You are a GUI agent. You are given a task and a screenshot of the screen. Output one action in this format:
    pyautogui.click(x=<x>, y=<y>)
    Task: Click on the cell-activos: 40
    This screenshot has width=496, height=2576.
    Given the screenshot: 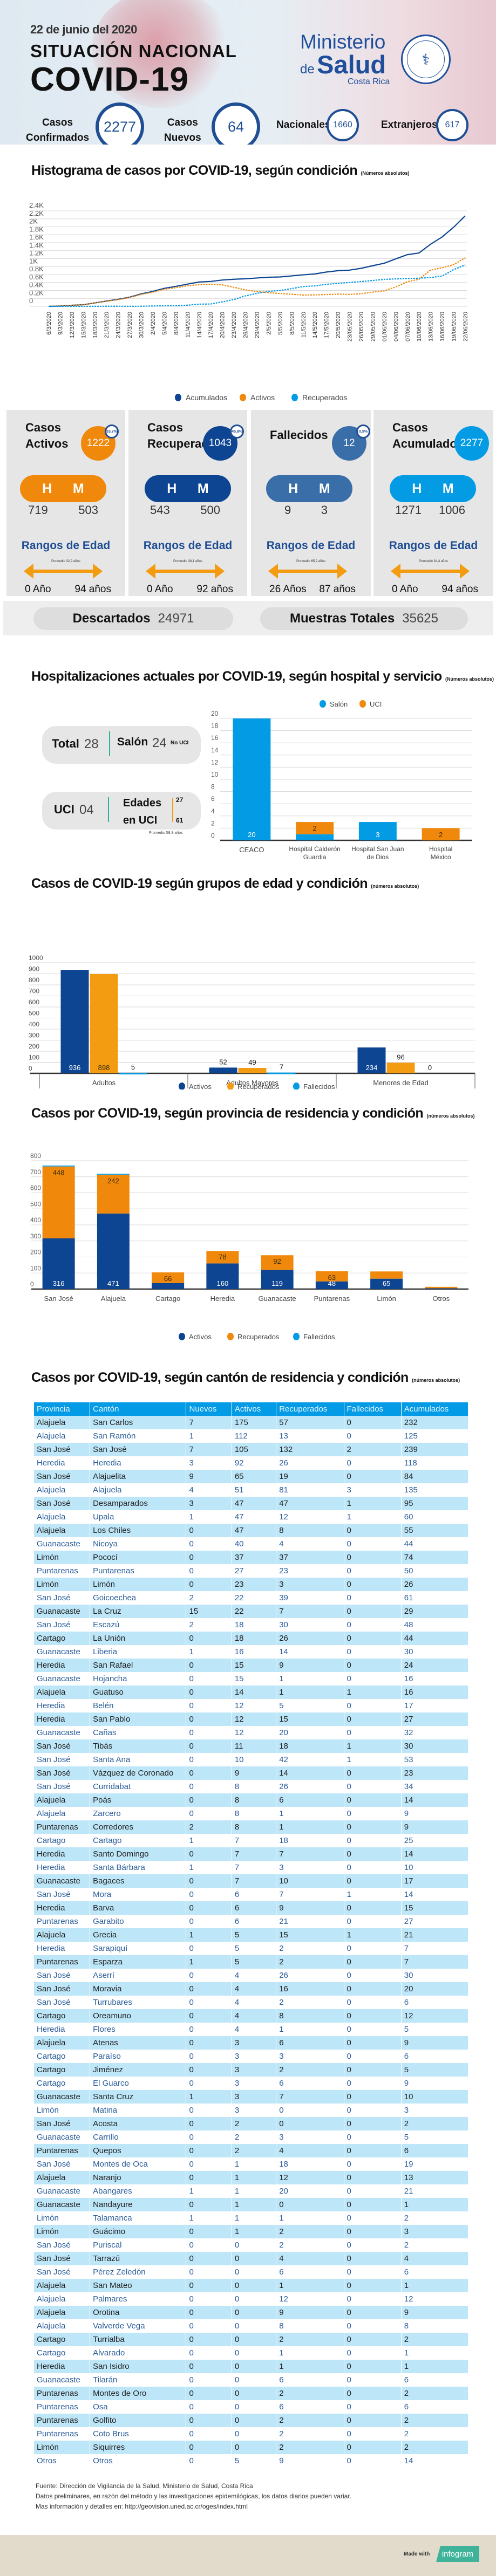 What is the action you would take?
    pyautogui.click(x=254, y=1544)
    